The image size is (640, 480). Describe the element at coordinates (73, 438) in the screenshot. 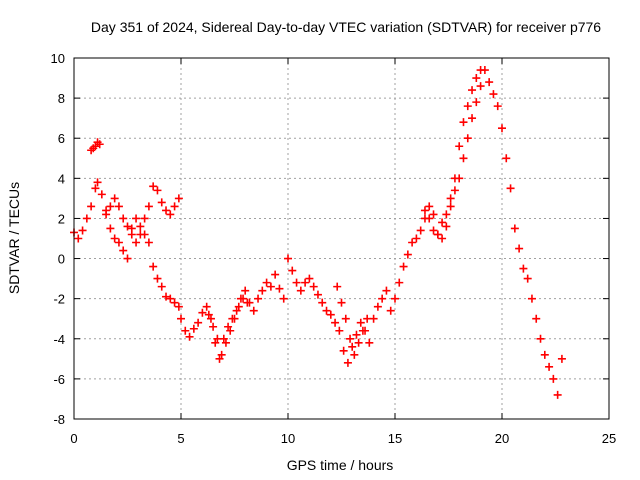

I see `x-tick-label: 0` at that location.